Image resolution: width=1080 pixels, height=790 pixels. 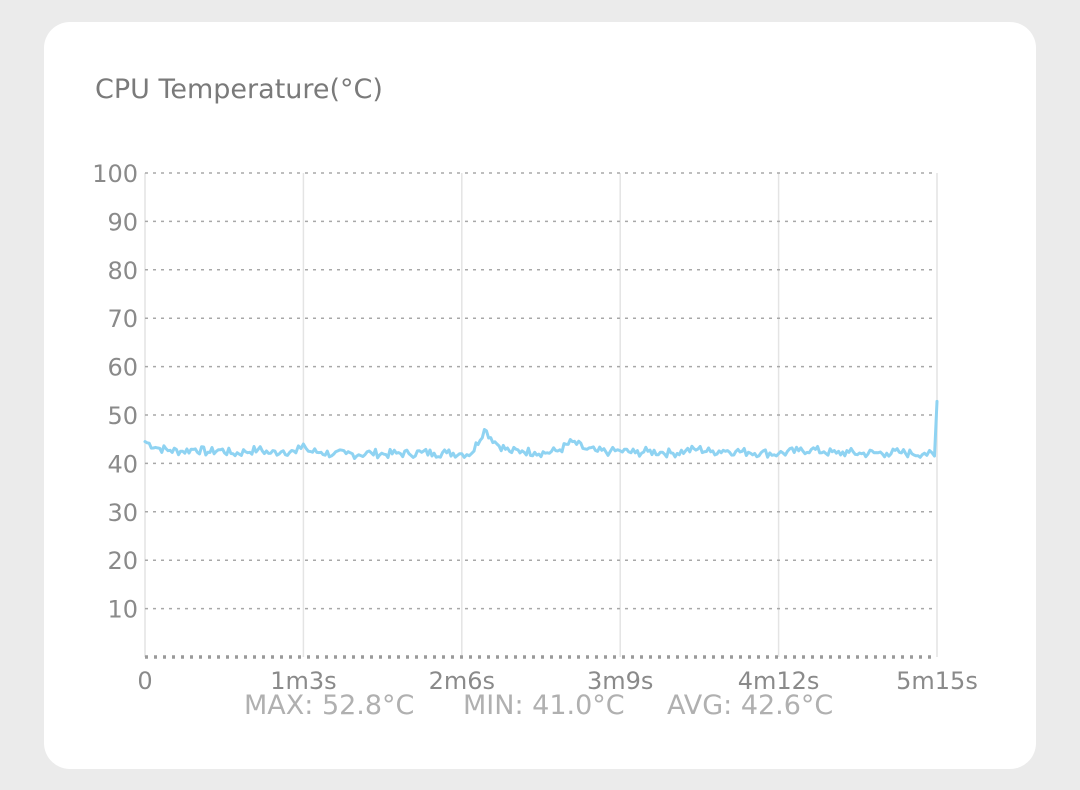 I want to click on avg-temperature: AVG: 42.6°C, so click(x=750, y=705).